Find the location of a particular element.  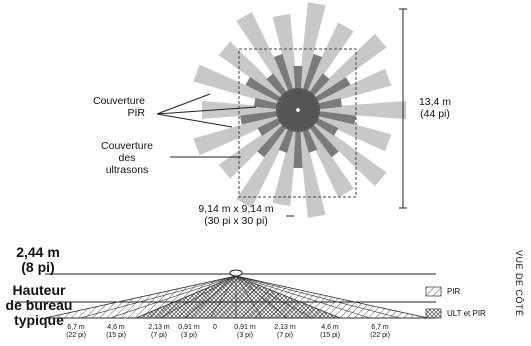

legend-ult-swatch is located at coordinates (433, 313).